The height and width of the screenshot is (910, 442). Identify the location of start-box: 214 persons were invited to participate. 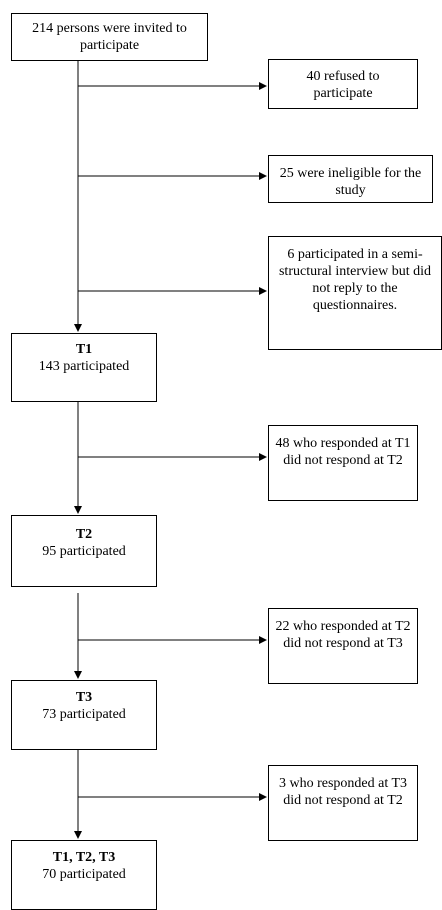
(109, 37).